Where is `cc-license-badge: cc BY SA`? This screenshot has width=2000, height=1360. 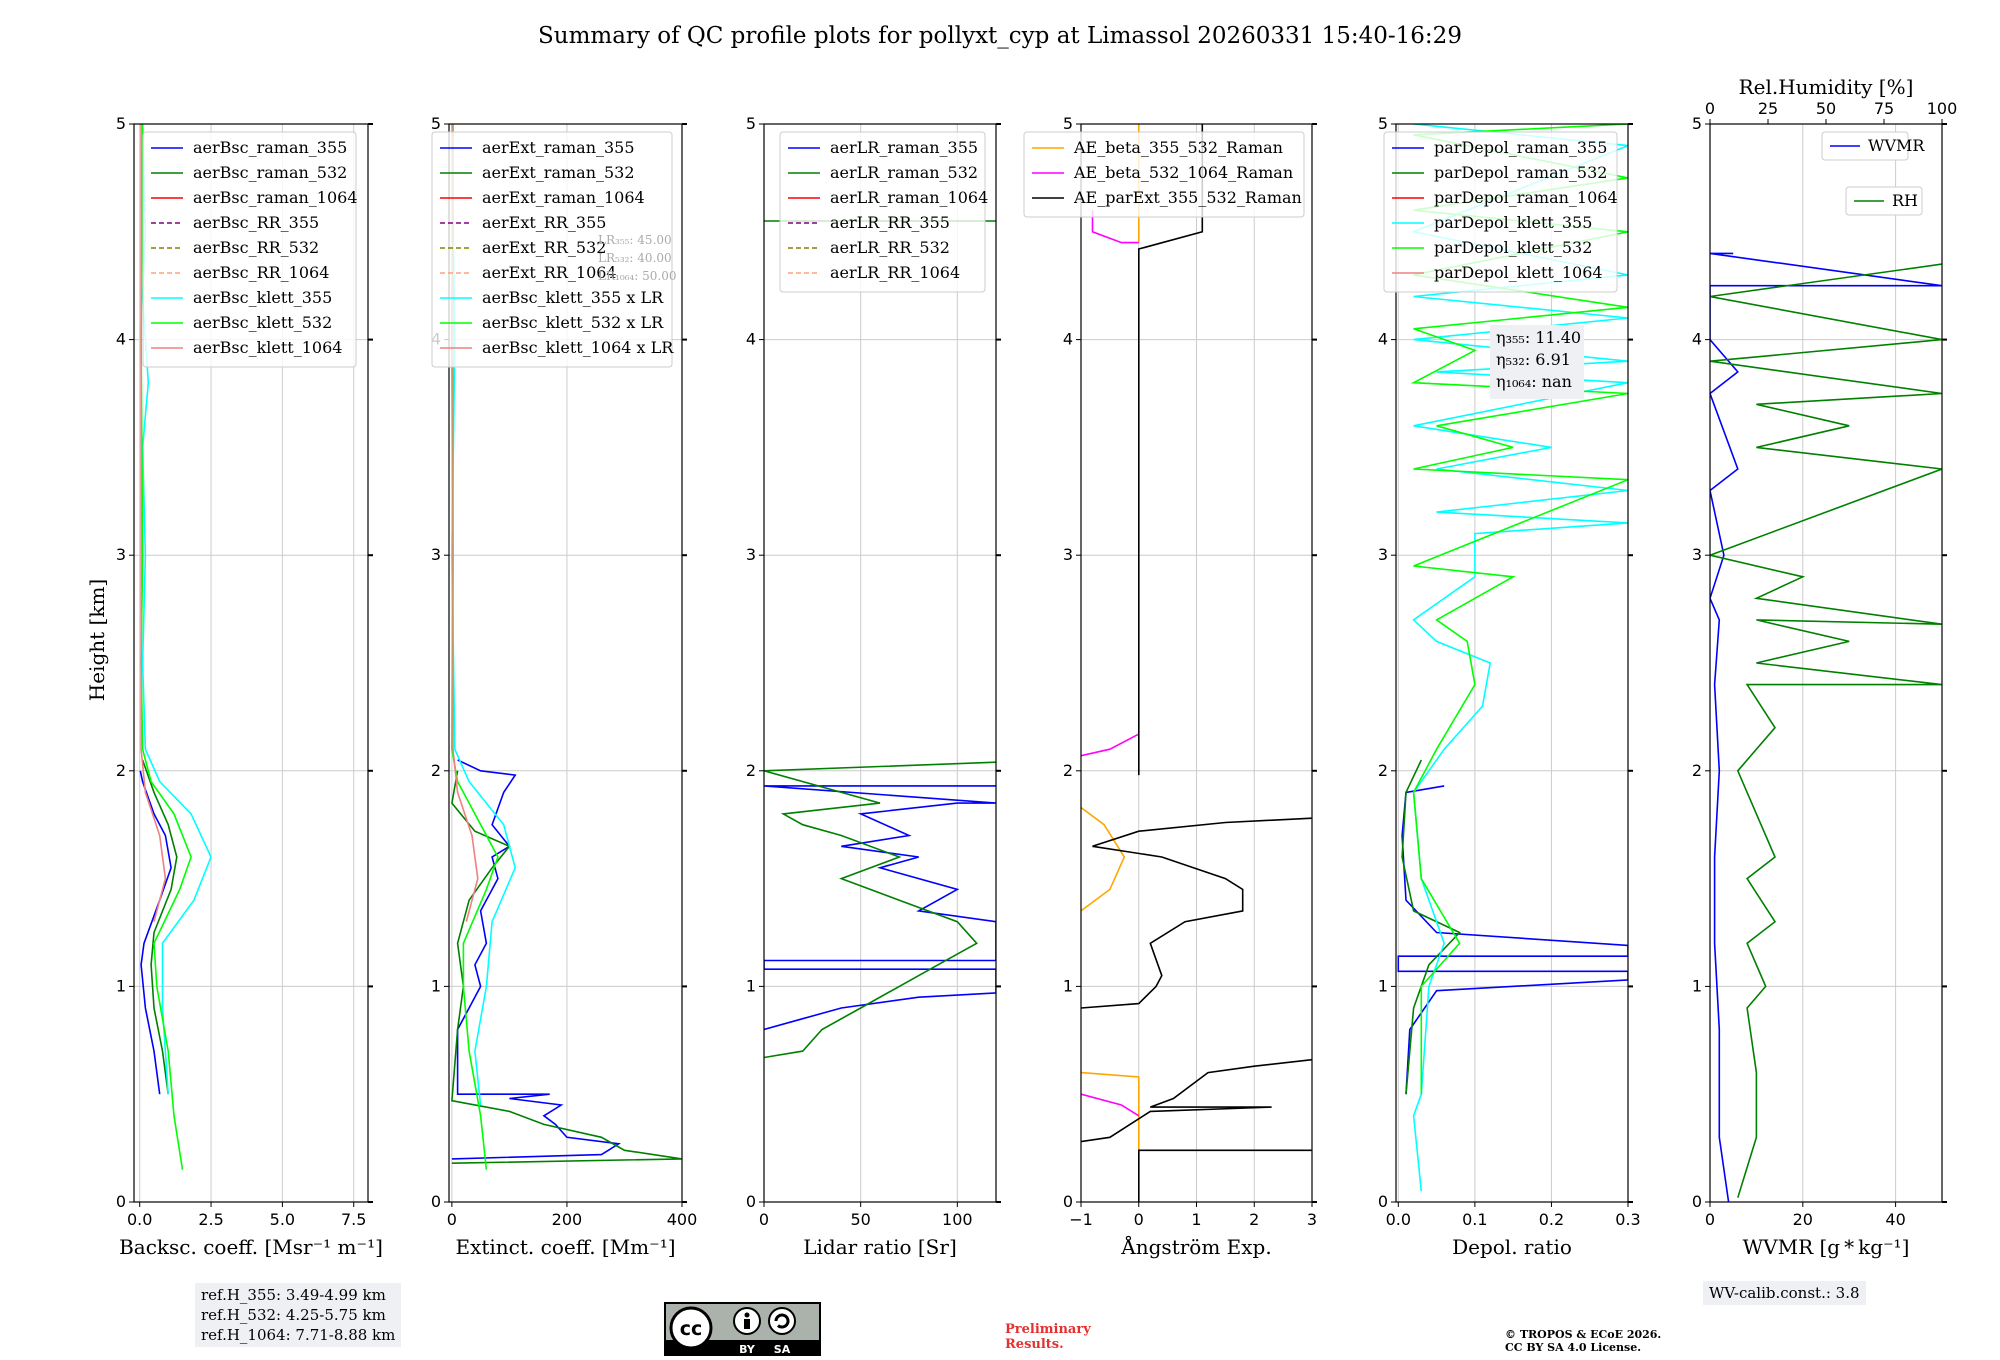
cc-license-badge: cc BY SA is located at coordinates (742, 1329).